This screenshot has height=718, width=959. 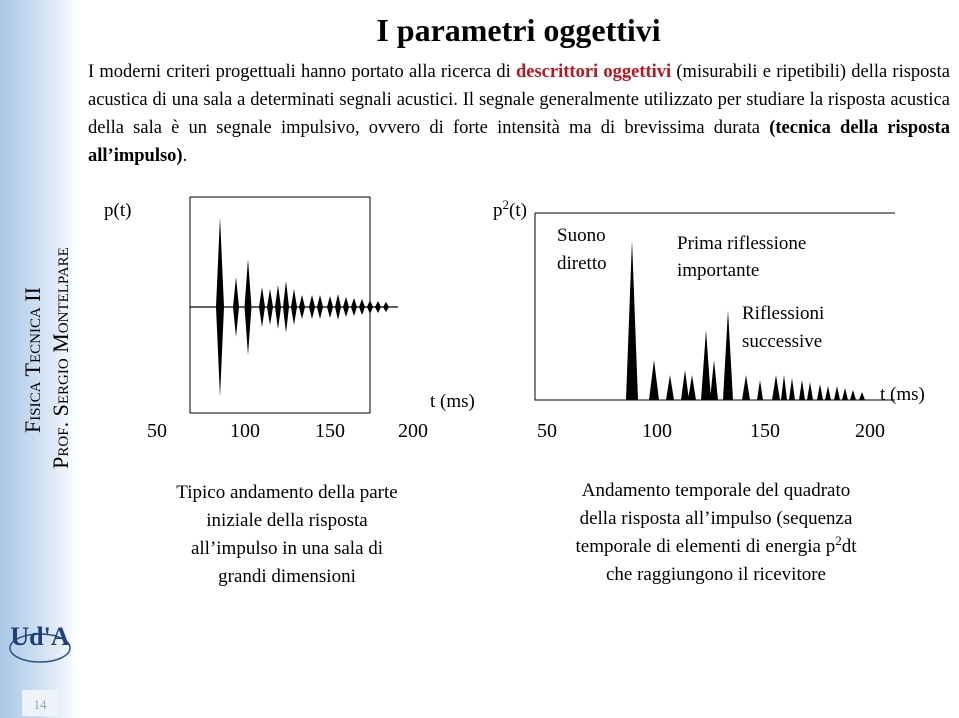 I want to click on y-label-part: (t), so click(x=518, y=210).